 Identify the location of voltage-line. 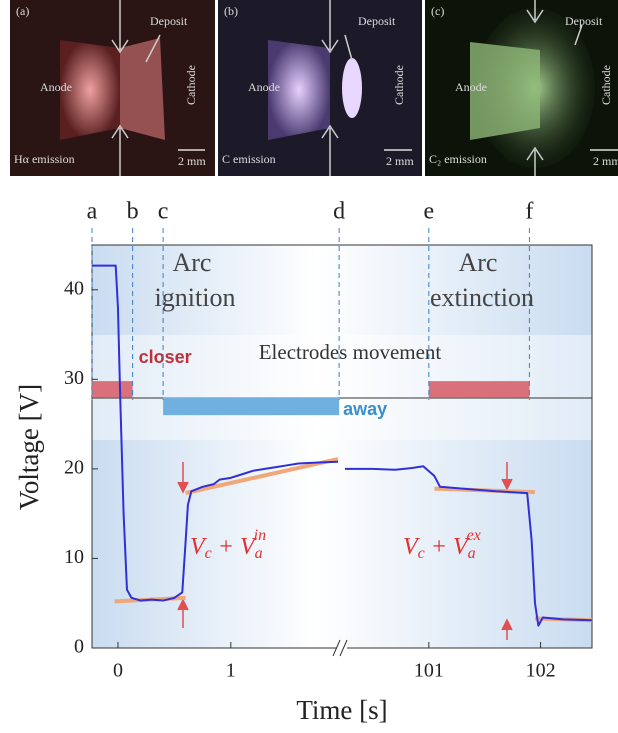
(469, 546).